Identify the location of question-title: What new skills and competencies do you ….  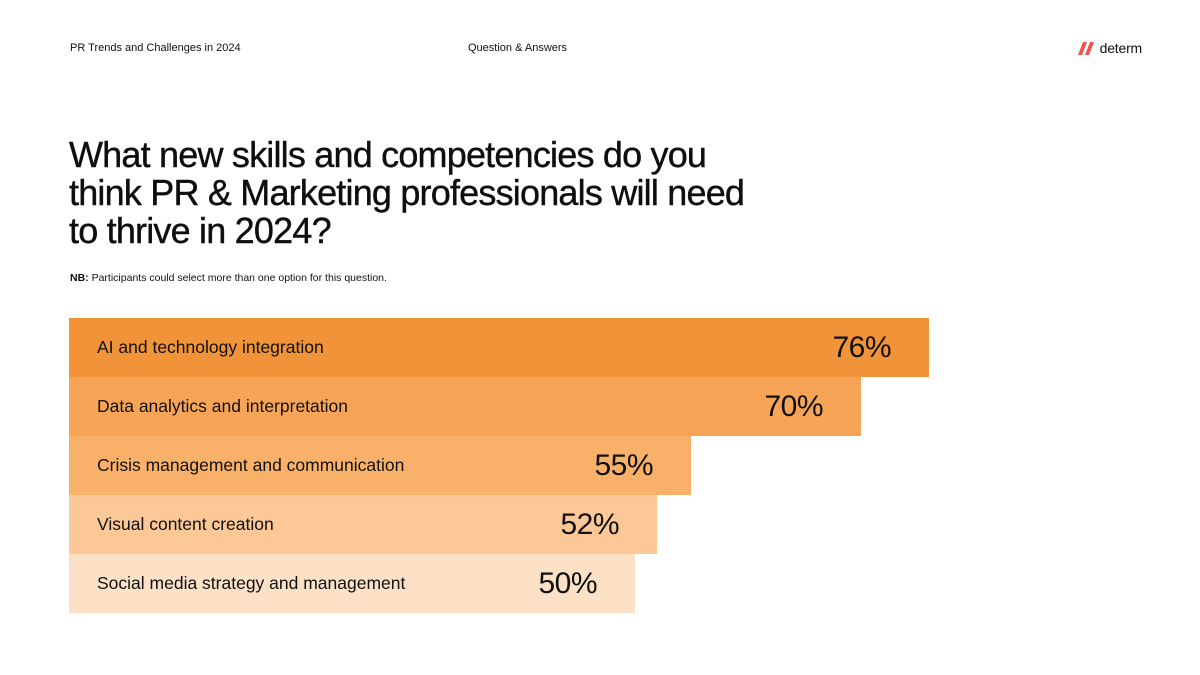
(407, 192).